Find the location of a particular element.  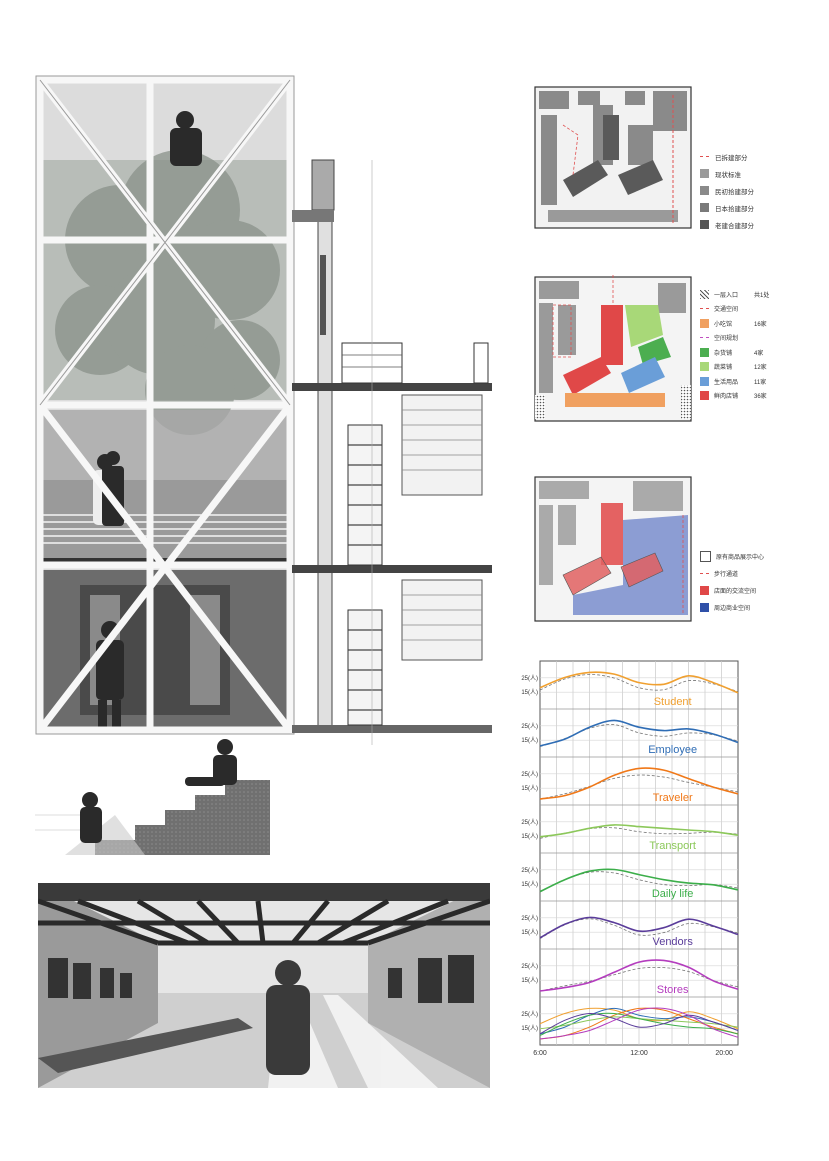

series-line-employee is located at coordinates (639, 733).